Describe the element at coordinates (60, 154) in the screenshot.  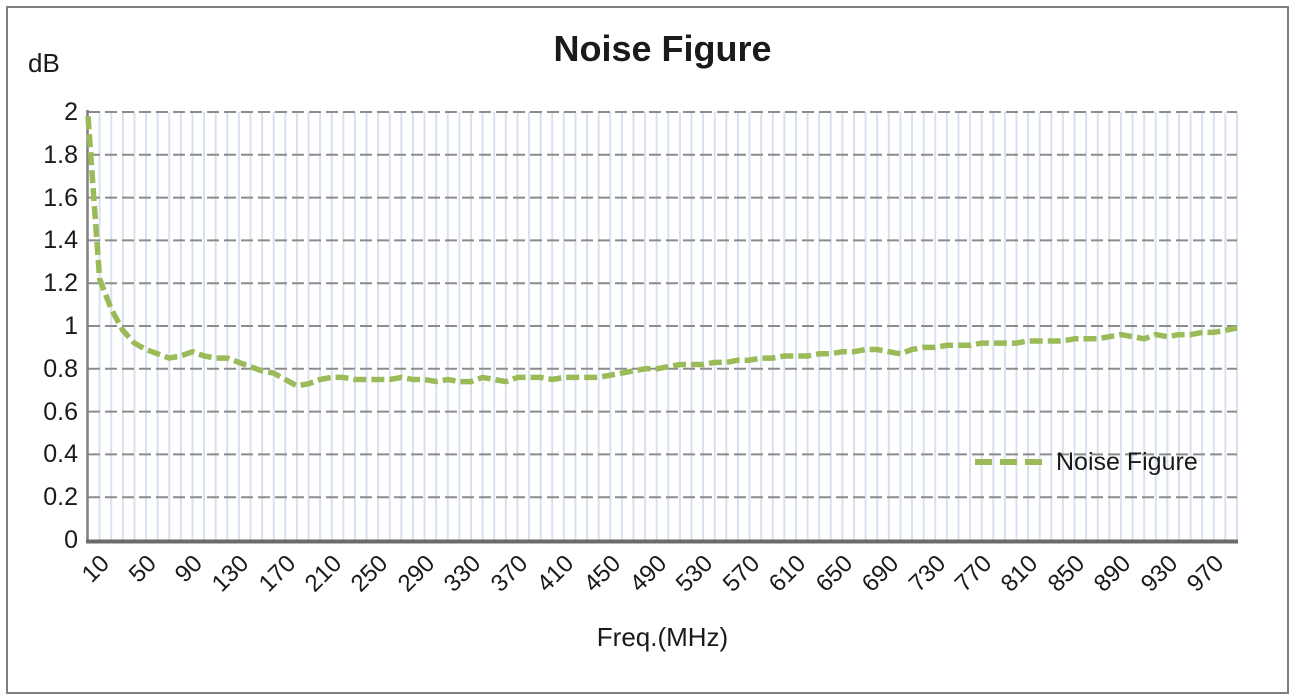
I see `y-axis-tick-label: 1.8` at that location.